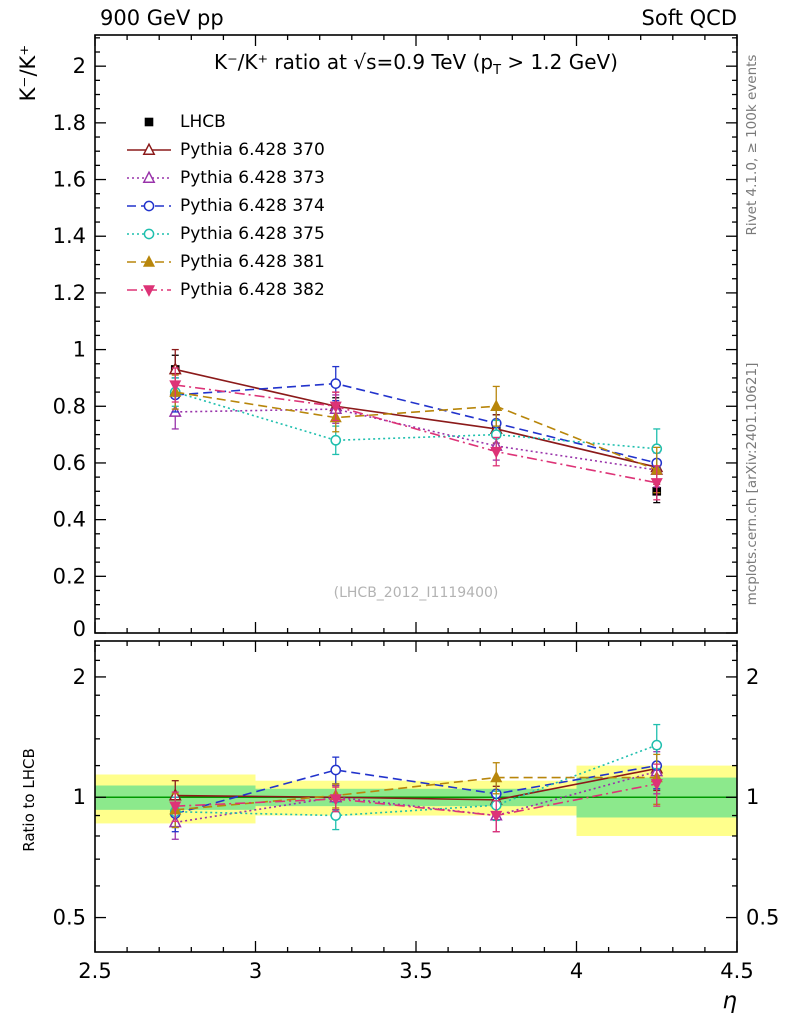 The width and height of the screenshot is (786, 1024). What do you see at coordinates (203, 122) in the screenshot?
I see `legend-label-lhcb: LHCB` at bounding box center [203, 122].